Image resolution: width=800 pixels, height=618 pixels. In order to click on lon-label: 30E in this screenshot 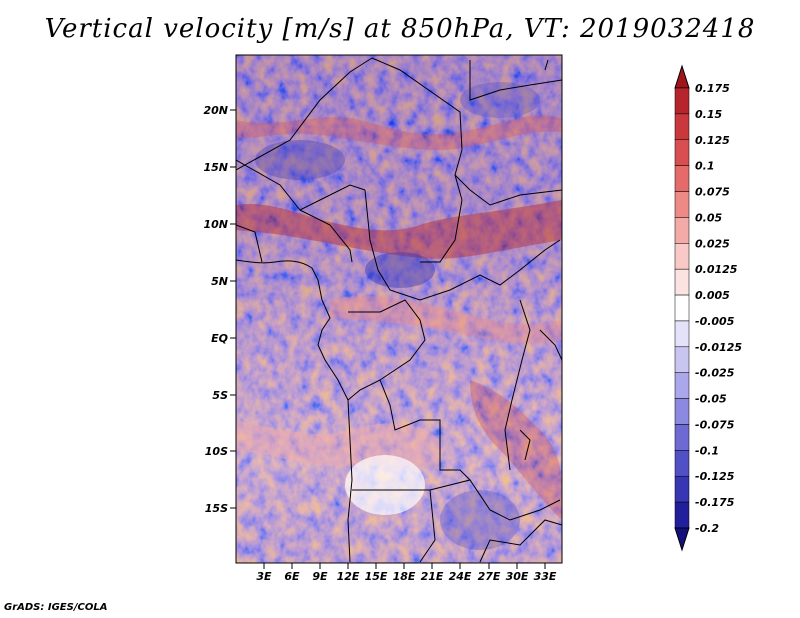, I will do `click(517, 576)`.